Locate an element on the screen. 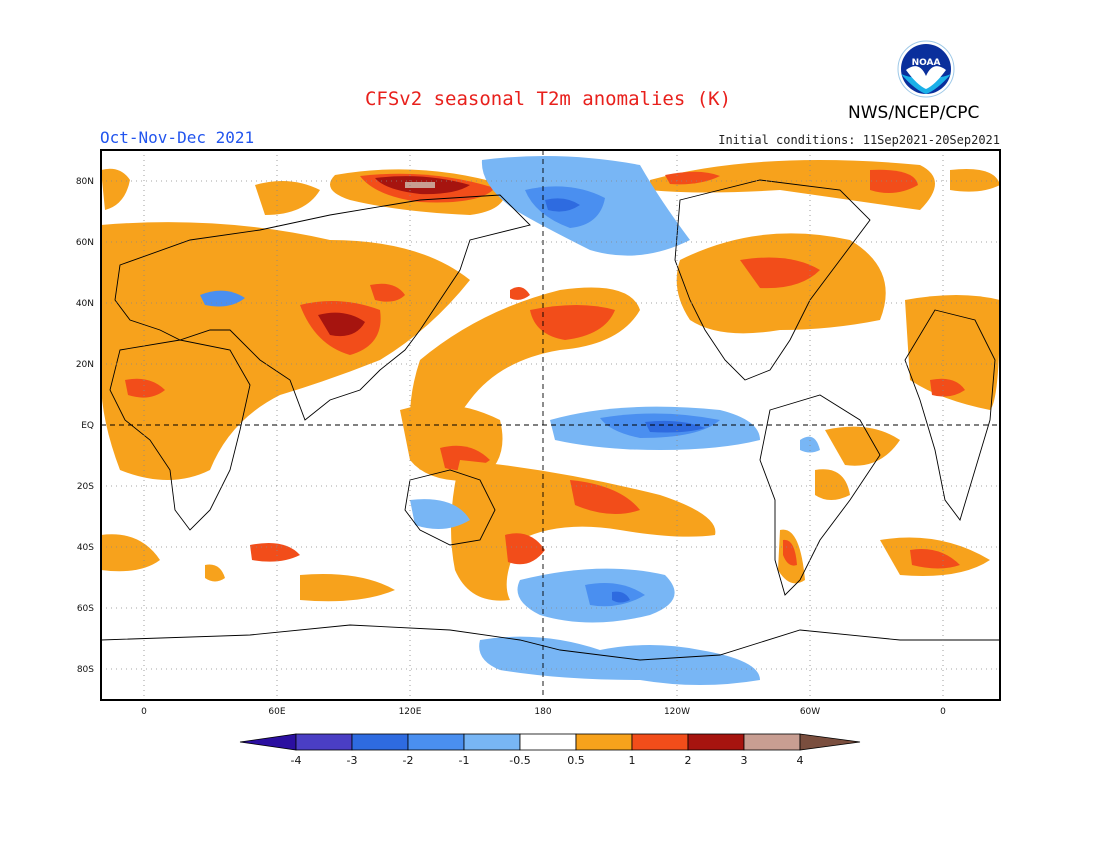 The height and width of the screenshot is (850, 1100). agency-label: NWS/NCEP/CPC is located at coordinates (914, 113).